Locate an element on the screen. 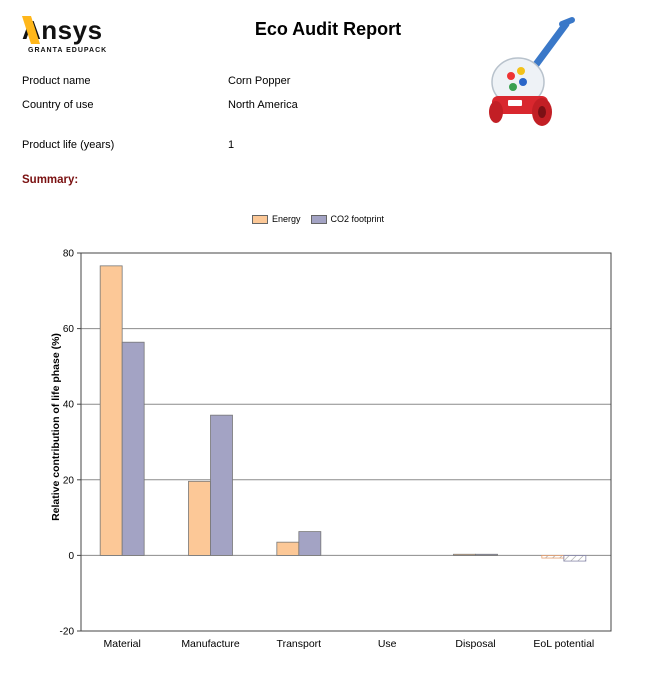 The image size is (656, 682). product-name-value: Corn Popper is located at coordinates (259, 81).